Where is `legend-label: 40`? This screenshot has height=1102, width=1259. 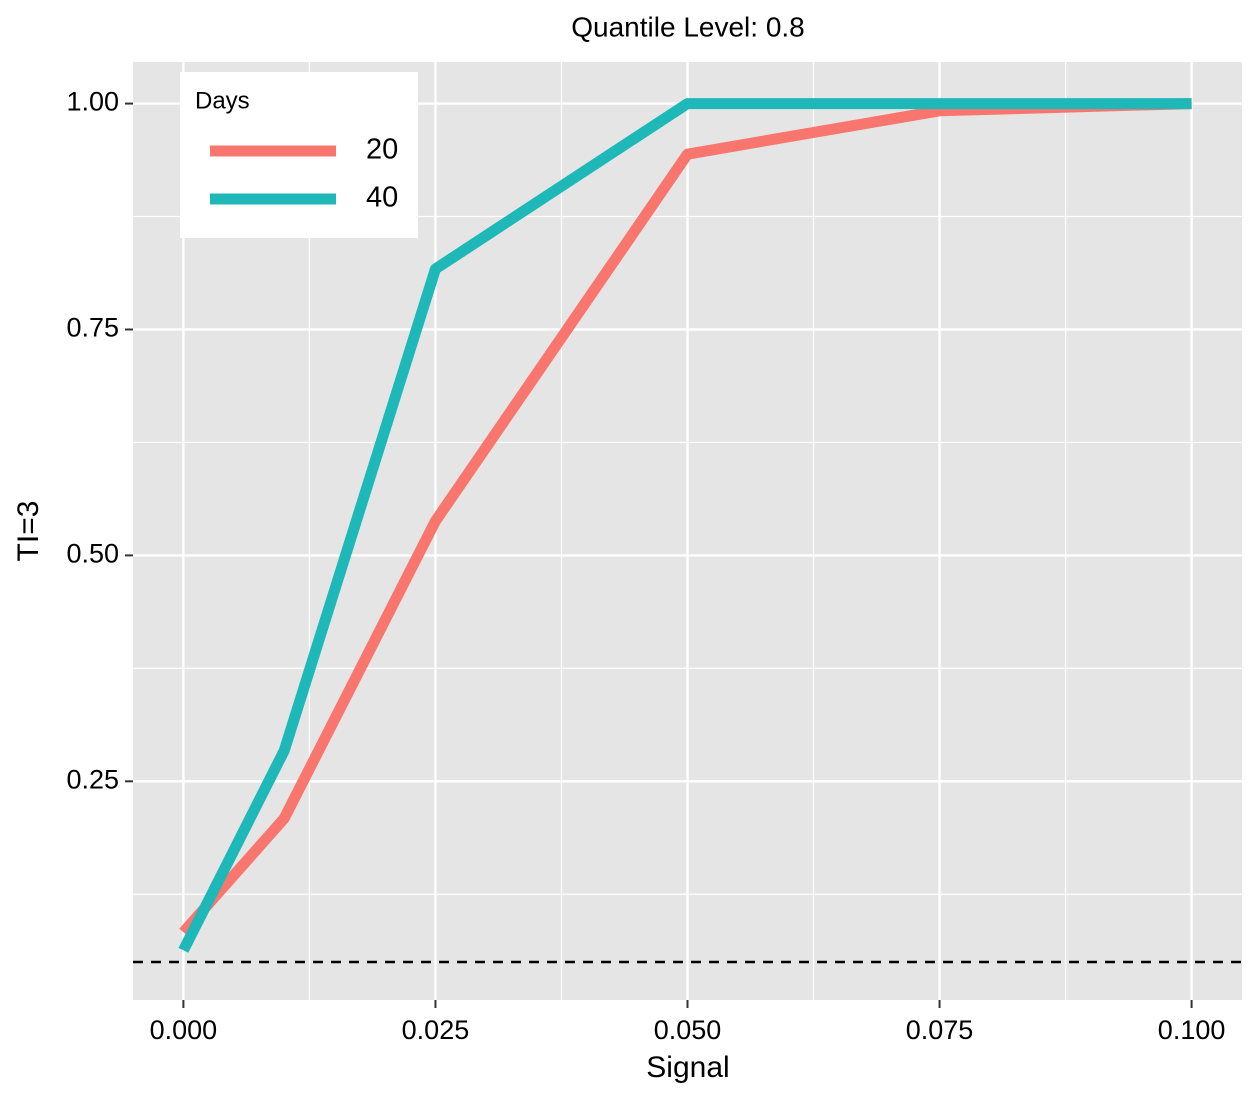 legend-label: 40 is located at coordinates (382, 198).